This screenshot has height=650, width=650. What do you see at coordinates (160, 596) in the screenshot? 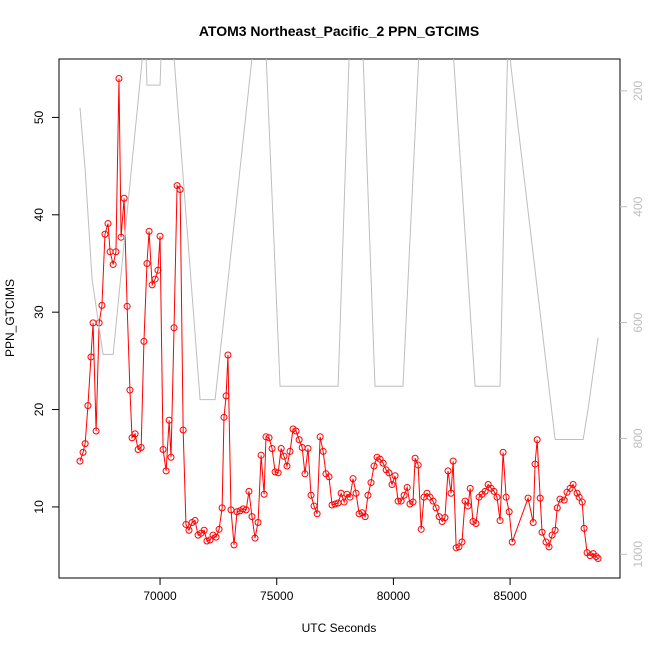
I see `x-tick-label: 70000` at bounding box center [160, 596].